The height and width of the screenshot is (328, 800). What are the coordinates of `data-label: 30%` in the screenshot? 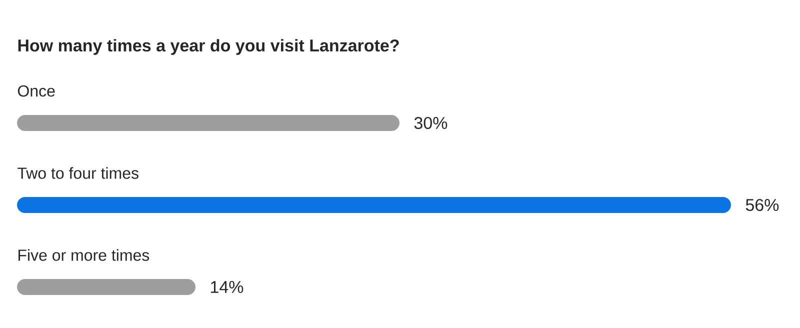 It's located at (431, 123).